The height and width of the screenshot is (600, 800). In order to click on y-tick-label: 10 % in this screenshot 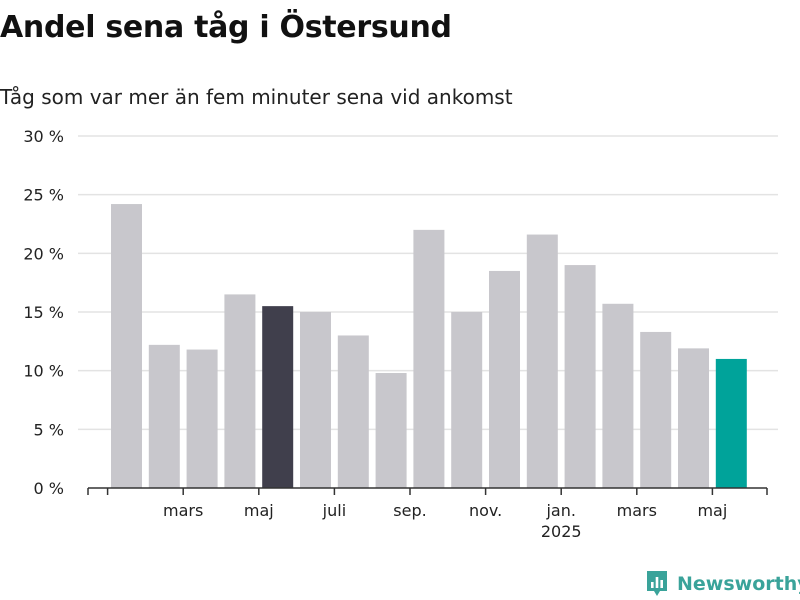, I will do `click(43, 371)`.